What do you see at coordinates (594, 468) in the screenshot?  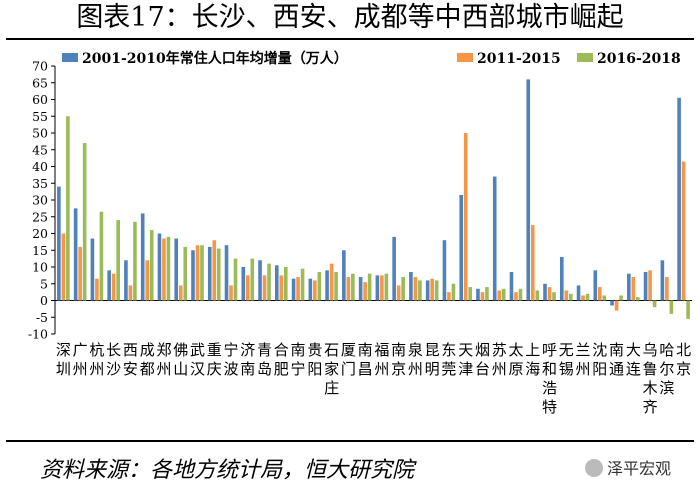 I see `wechat-icon` at bounding box center [594, 468].